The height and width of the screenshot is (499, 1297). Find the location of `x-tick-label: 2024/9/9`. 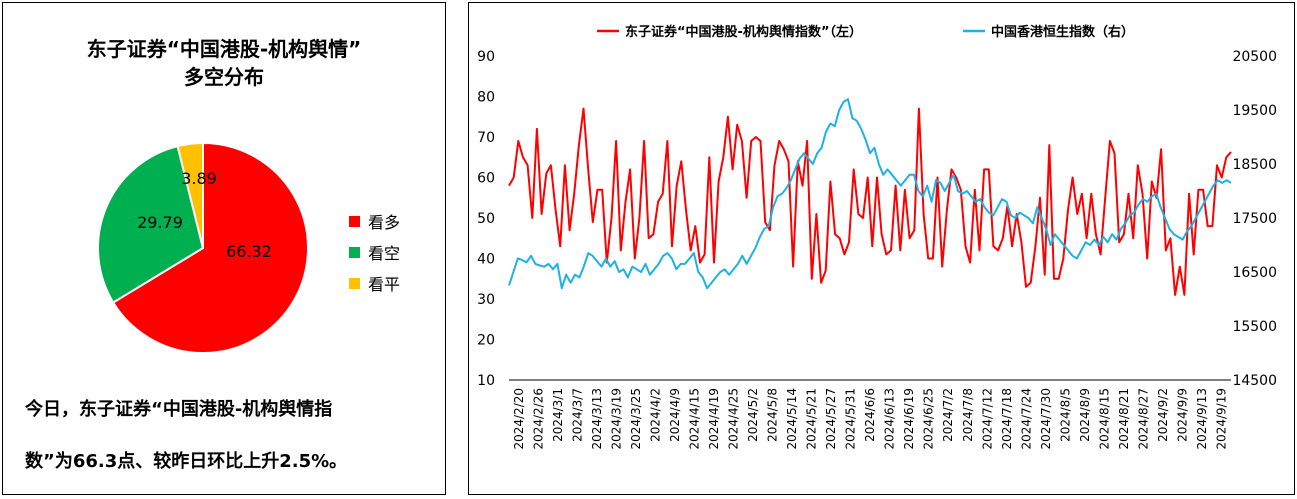

x-tick-label: 2024/9/9 is located at coordinates (1182, 415).